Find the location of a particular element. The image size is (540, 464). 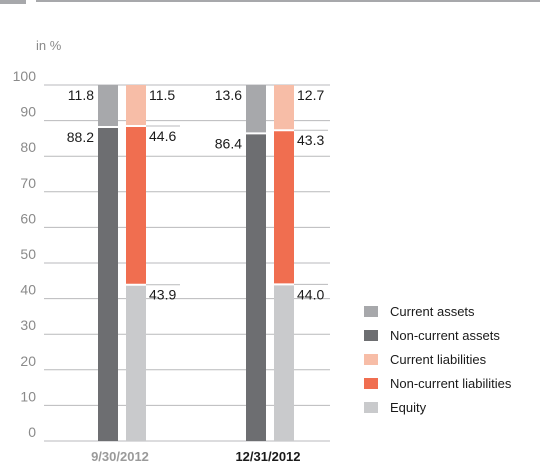

y-tick-label: 60 is located at coordinates (28, 218).